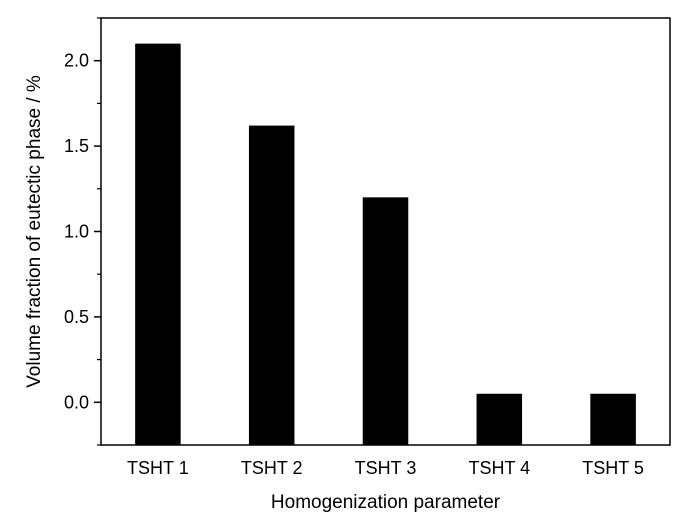  I want to click on x-tick-label: TSHT 4, so click(499, 468).